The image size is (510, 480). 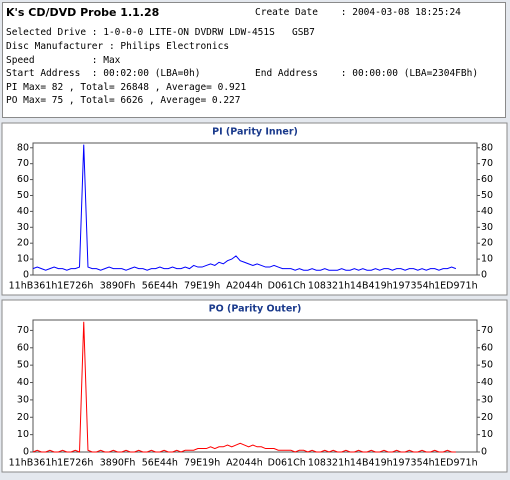 What do you see at coordinates (103, 73) in the screenshot?
I see `info-line: Start Address : 00:02:00 (LBA=0h)` at bounding box center [103, 73].